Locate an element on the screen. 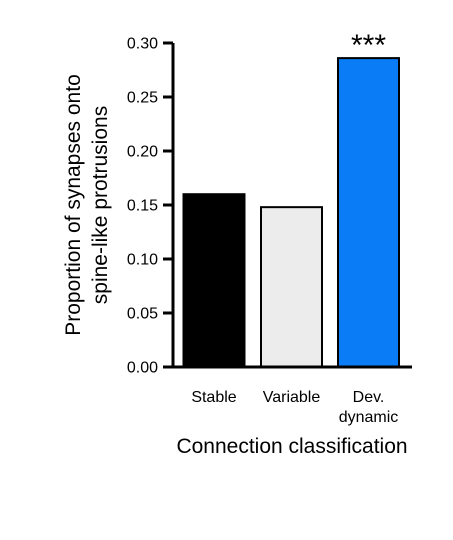 This screenshot has width=453, height=540. significance-label: *** is located at coordinates (368, 45).